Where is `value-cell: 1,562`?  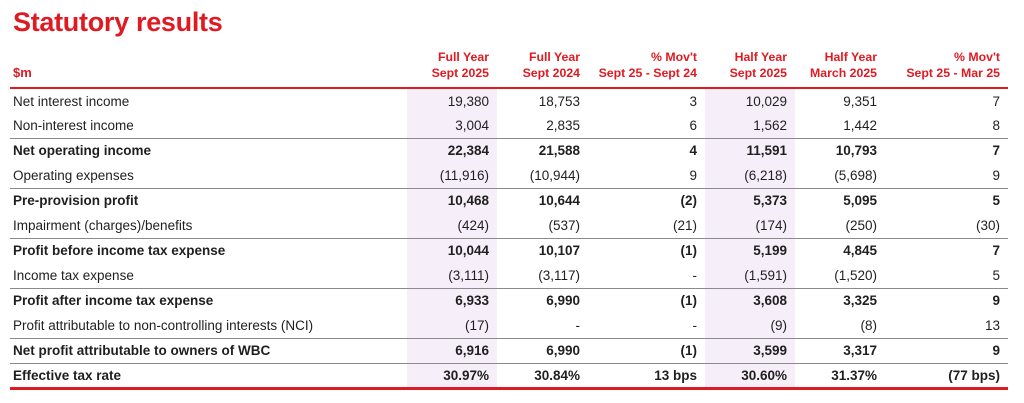
value-cell: 1,562 is located at coordinates (750, 126).